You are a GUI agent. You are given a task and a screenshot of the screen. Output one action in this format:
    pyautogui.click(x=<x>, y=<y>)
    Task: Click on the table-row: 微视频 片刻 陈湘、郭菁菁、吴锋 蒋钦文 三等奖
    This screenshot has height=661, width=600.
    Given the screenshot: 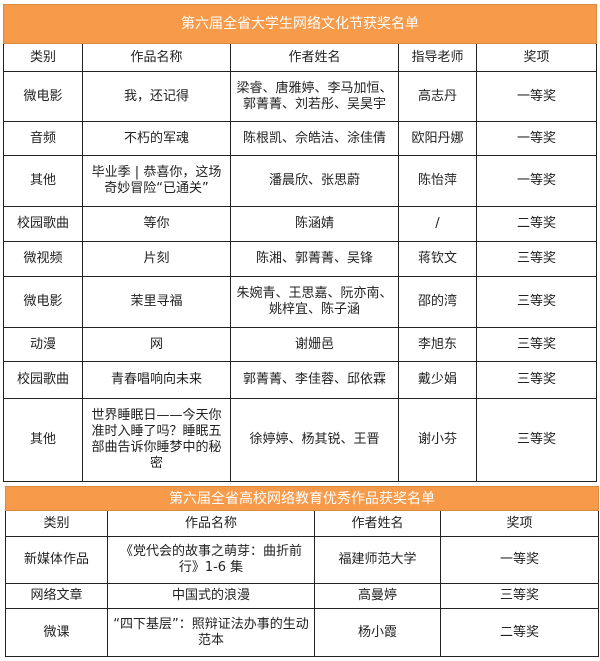 What is the action you would take?
    pyautogui.click(x=300, y=259)
    